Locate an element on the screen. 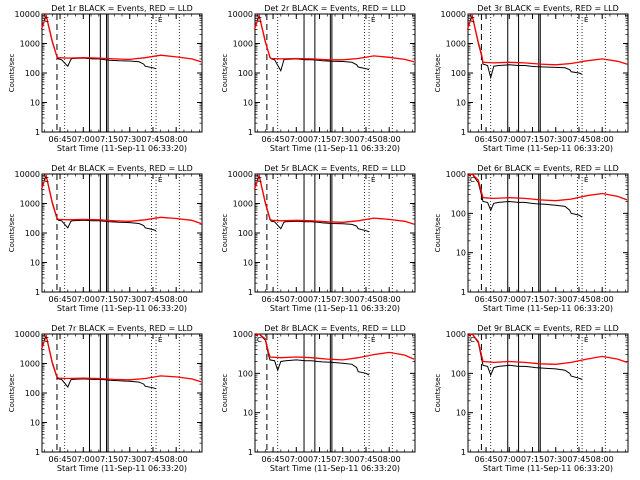 This screenshot has width=640, height=480. chart-title: Det 3r BLACK = Events, RED = LLD is located at coordinates (548, 8).